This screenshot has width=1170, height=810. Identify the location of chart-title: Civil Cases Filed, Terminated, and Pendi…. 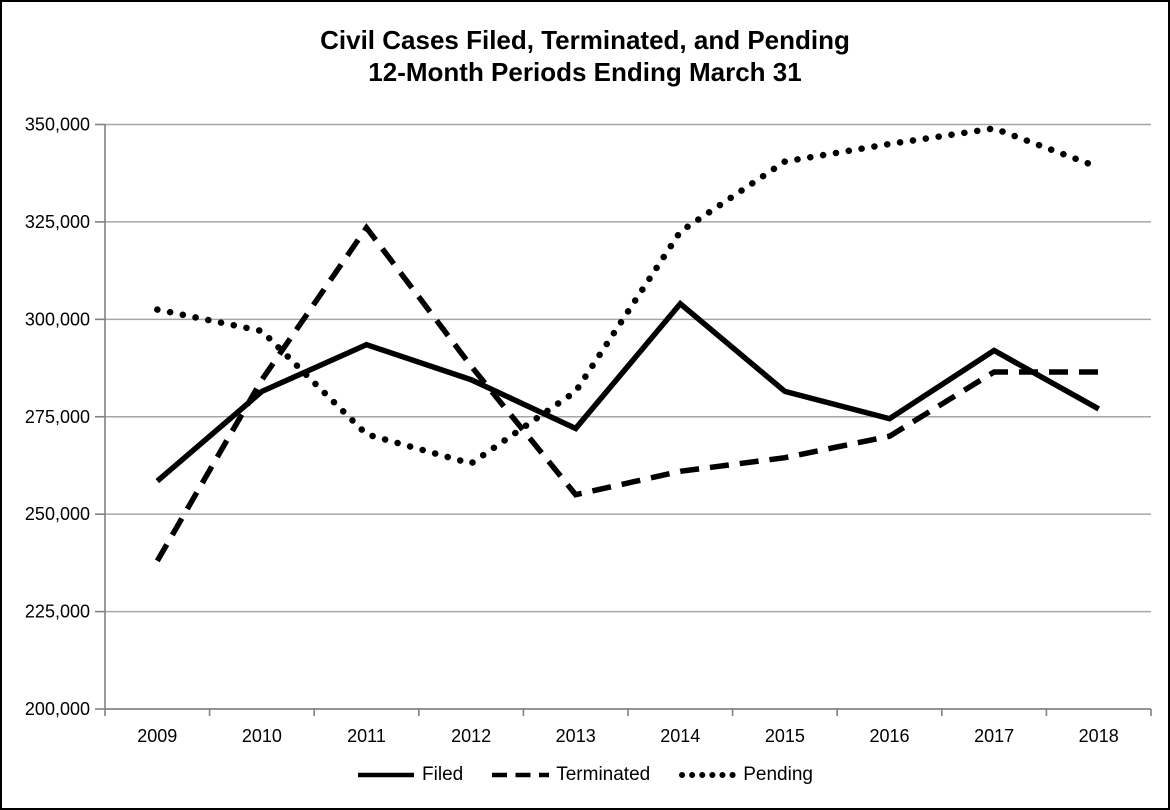
(585, 40).